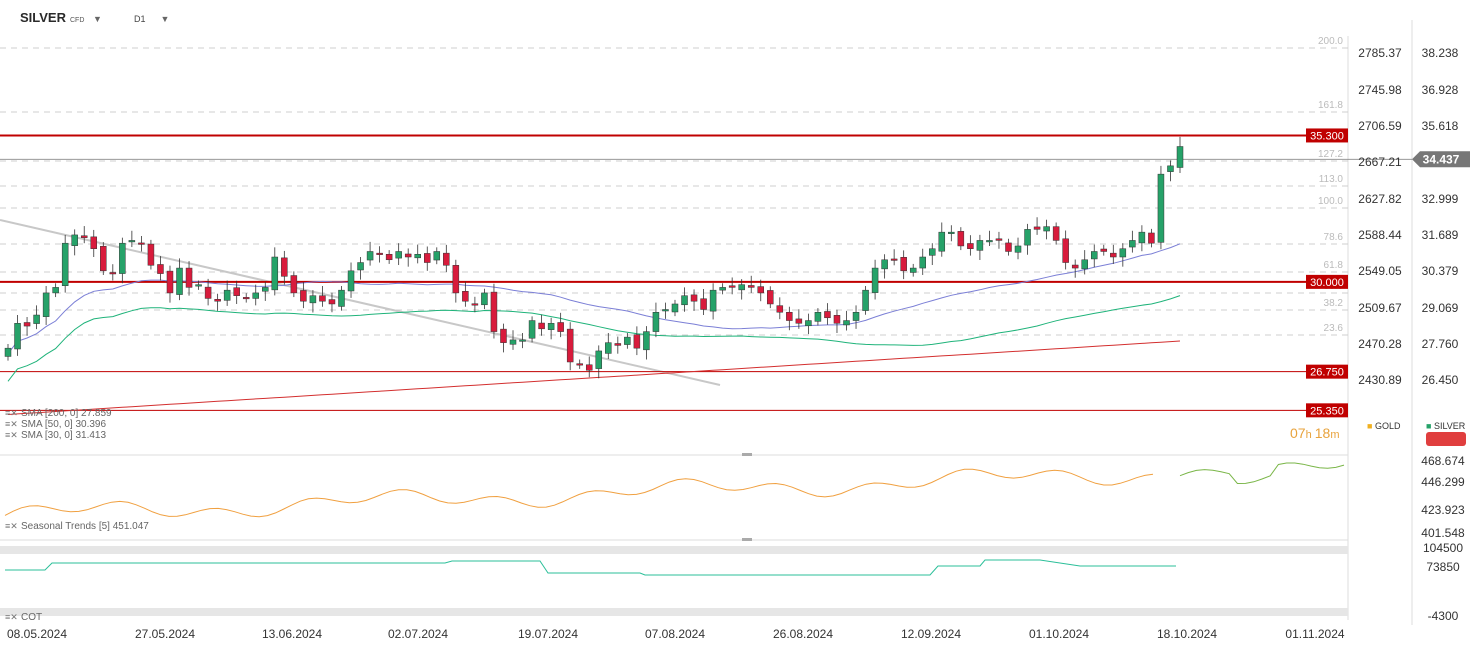  Describe the element at coordinates (1384, 426) in the screenshot. I see `gold-legend: ■ GOLD` at that location.